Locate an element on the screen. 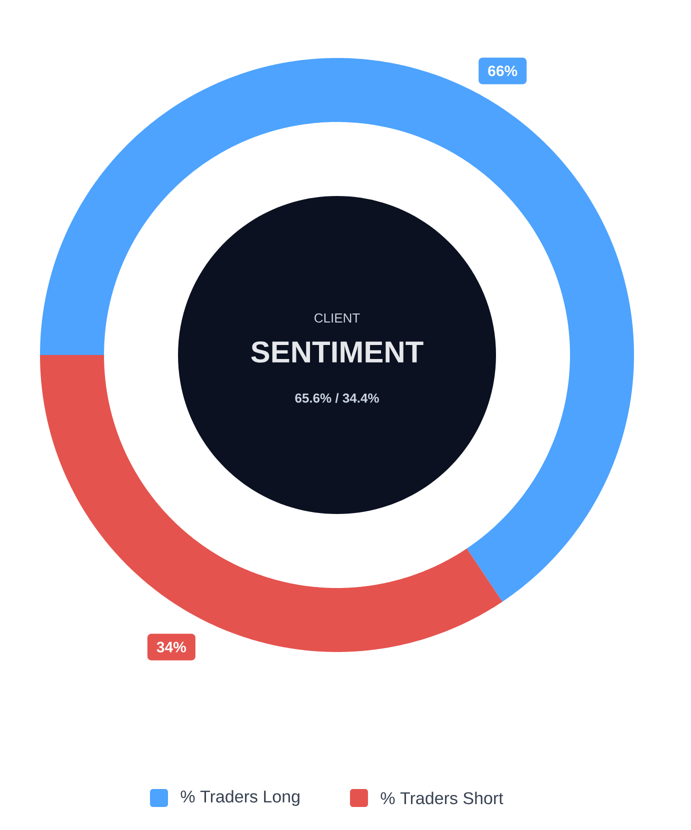 This screenshot has width=691, height=830. text: 65.6% / 34.4% is located at coordinates (337, 398).